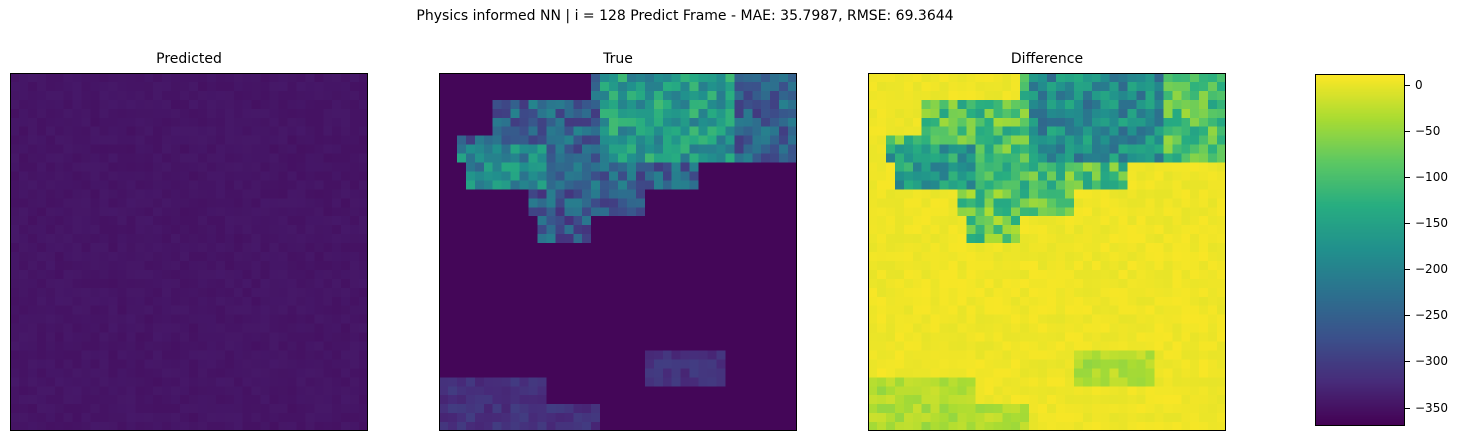 The image size is (1462, 441). I want to click on panel-title-difference: Difference, so click(1047, 59).